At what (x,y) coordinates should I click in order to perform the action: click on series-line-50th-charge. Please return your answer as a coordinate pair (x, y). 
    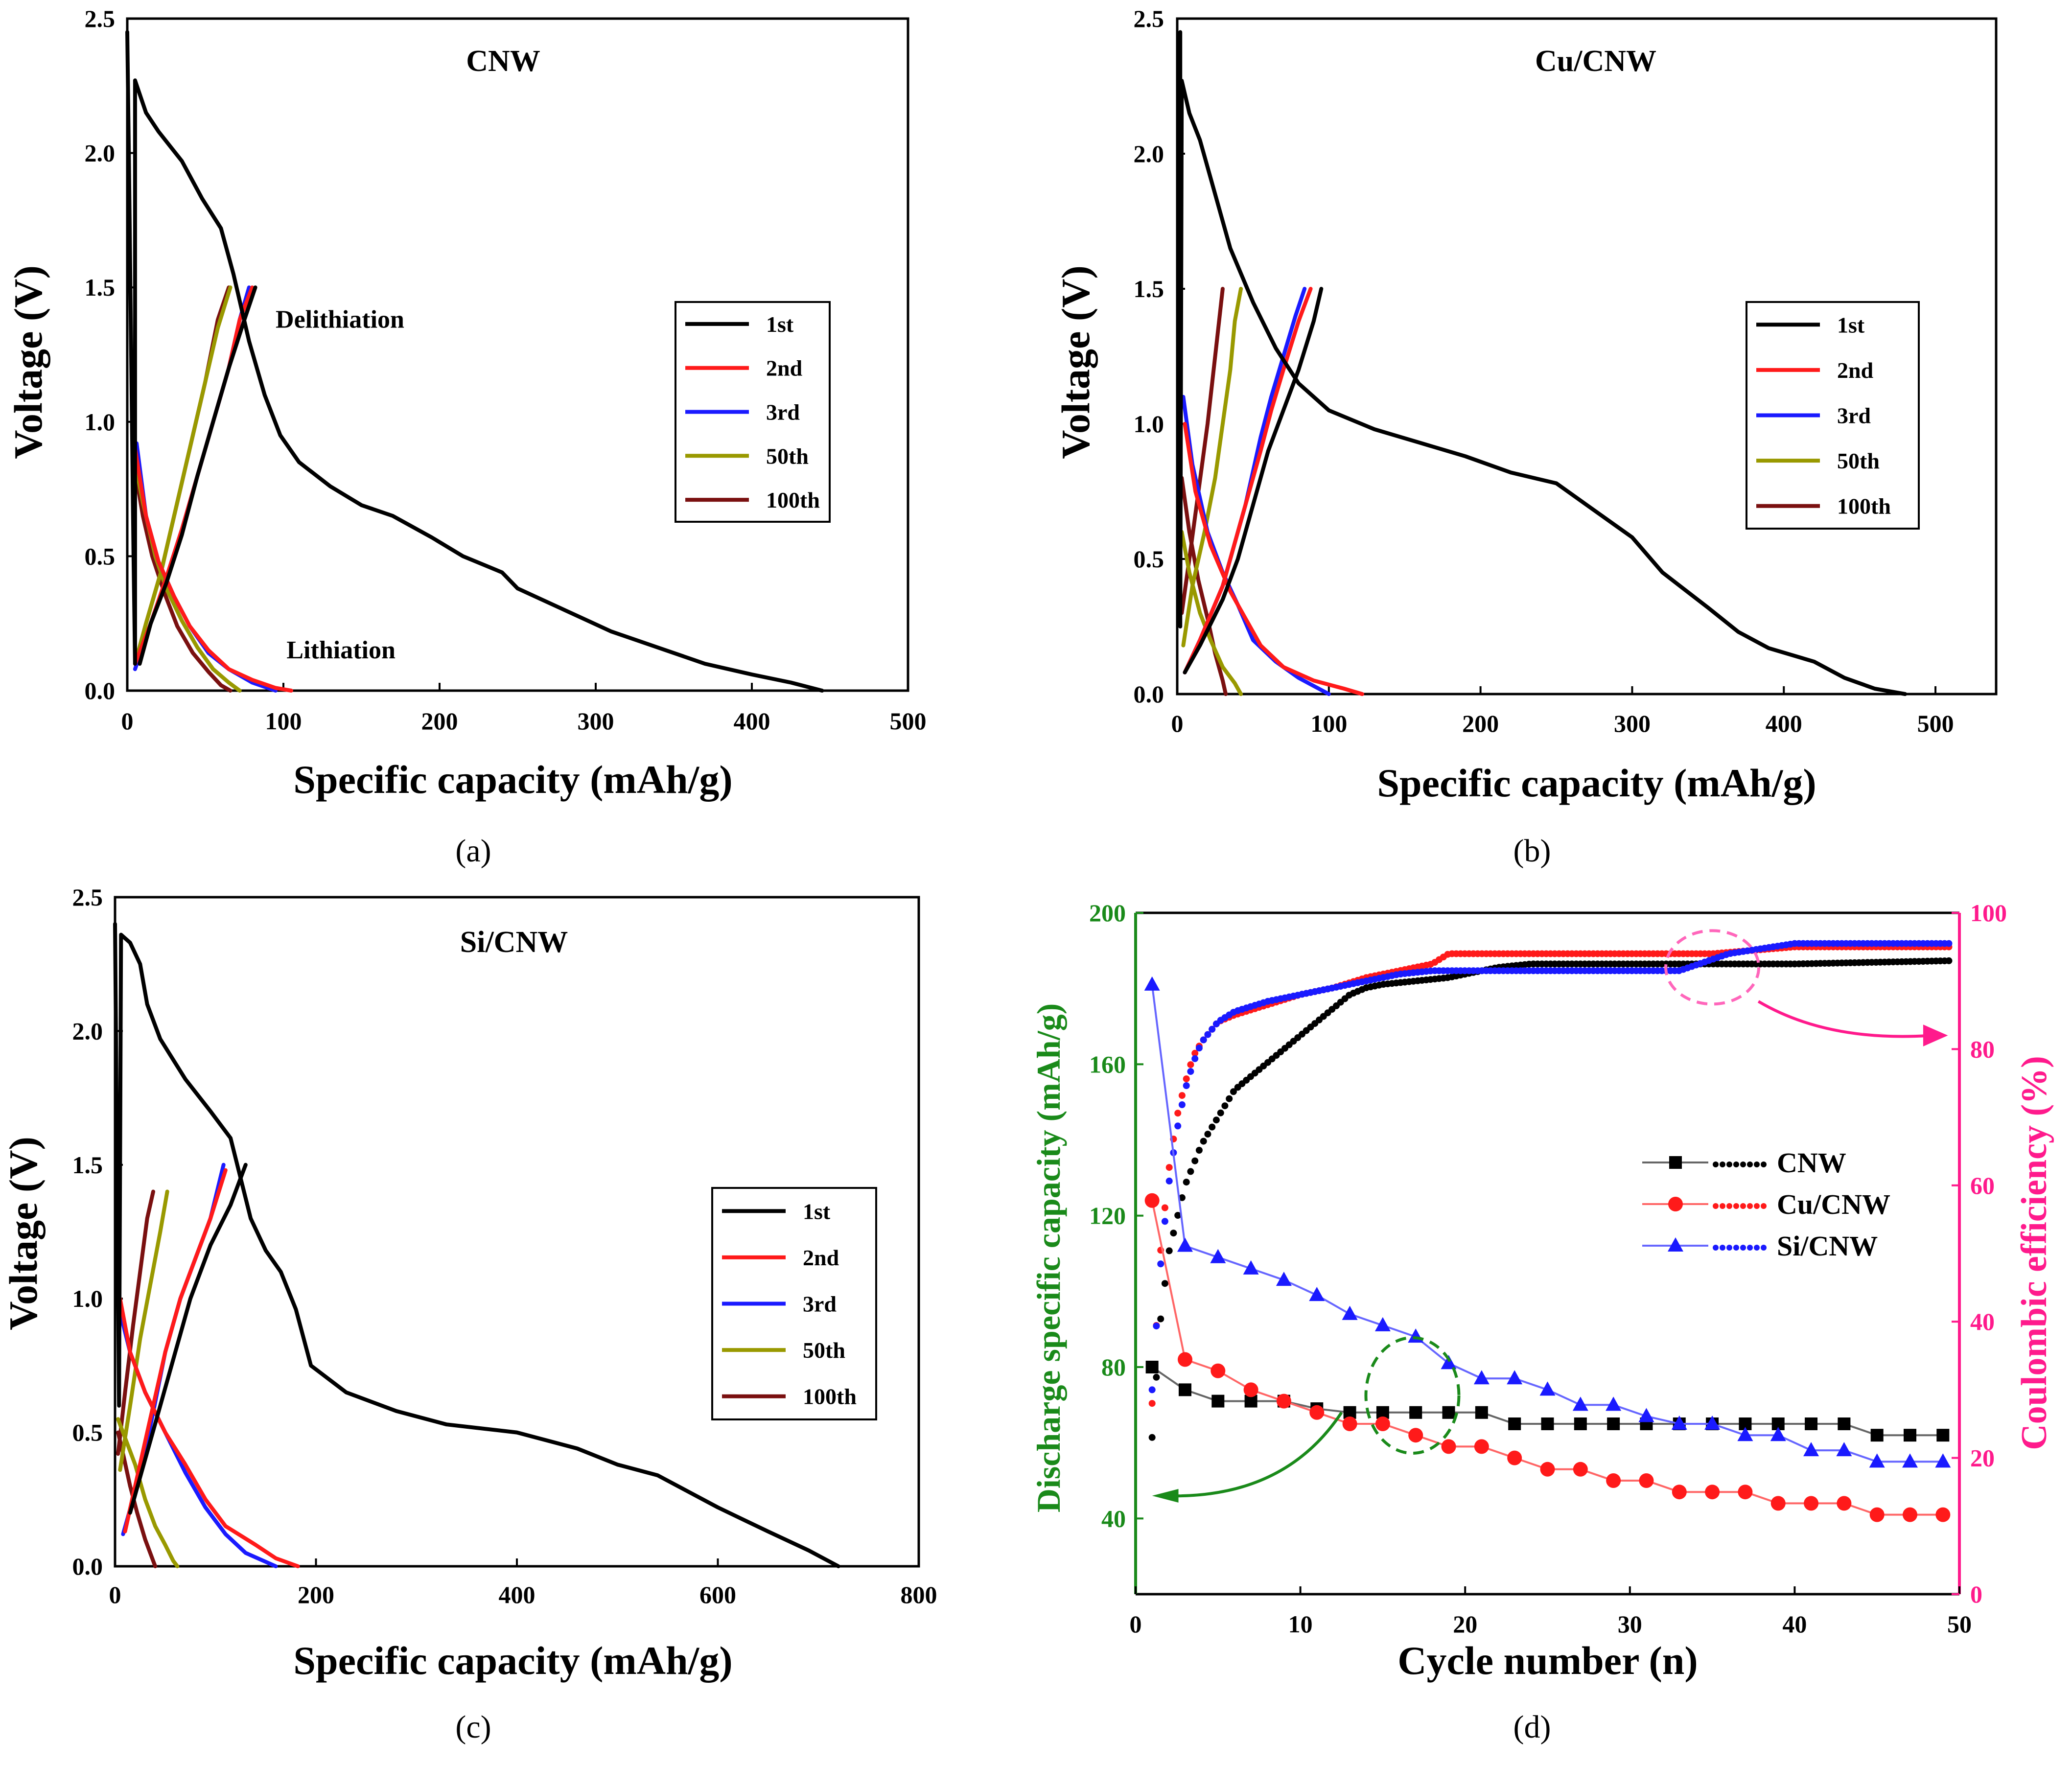
    Looking at the image, I should click on (143, 1331).